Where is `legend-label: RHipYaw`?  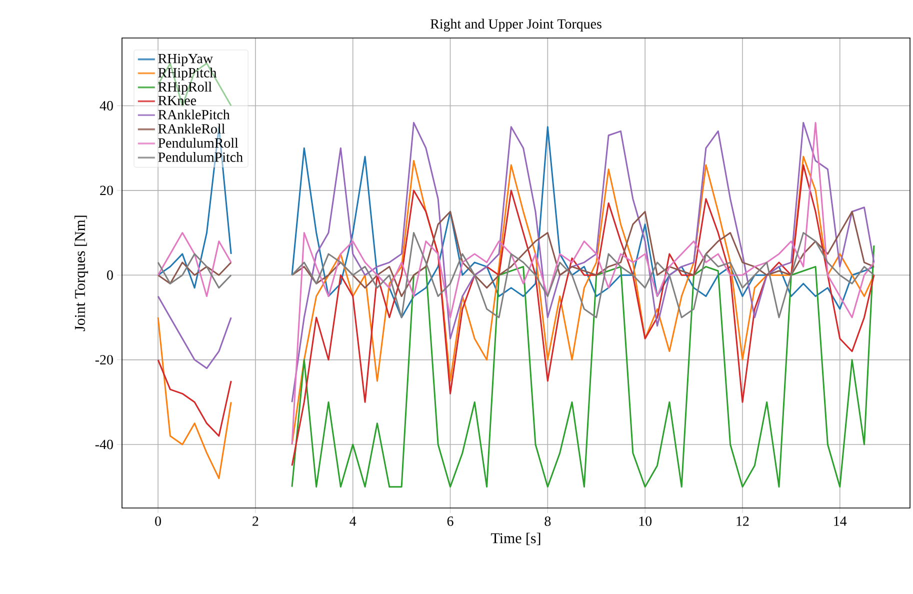
legend-label: RHipYaw is located at coordinates (185, 60).